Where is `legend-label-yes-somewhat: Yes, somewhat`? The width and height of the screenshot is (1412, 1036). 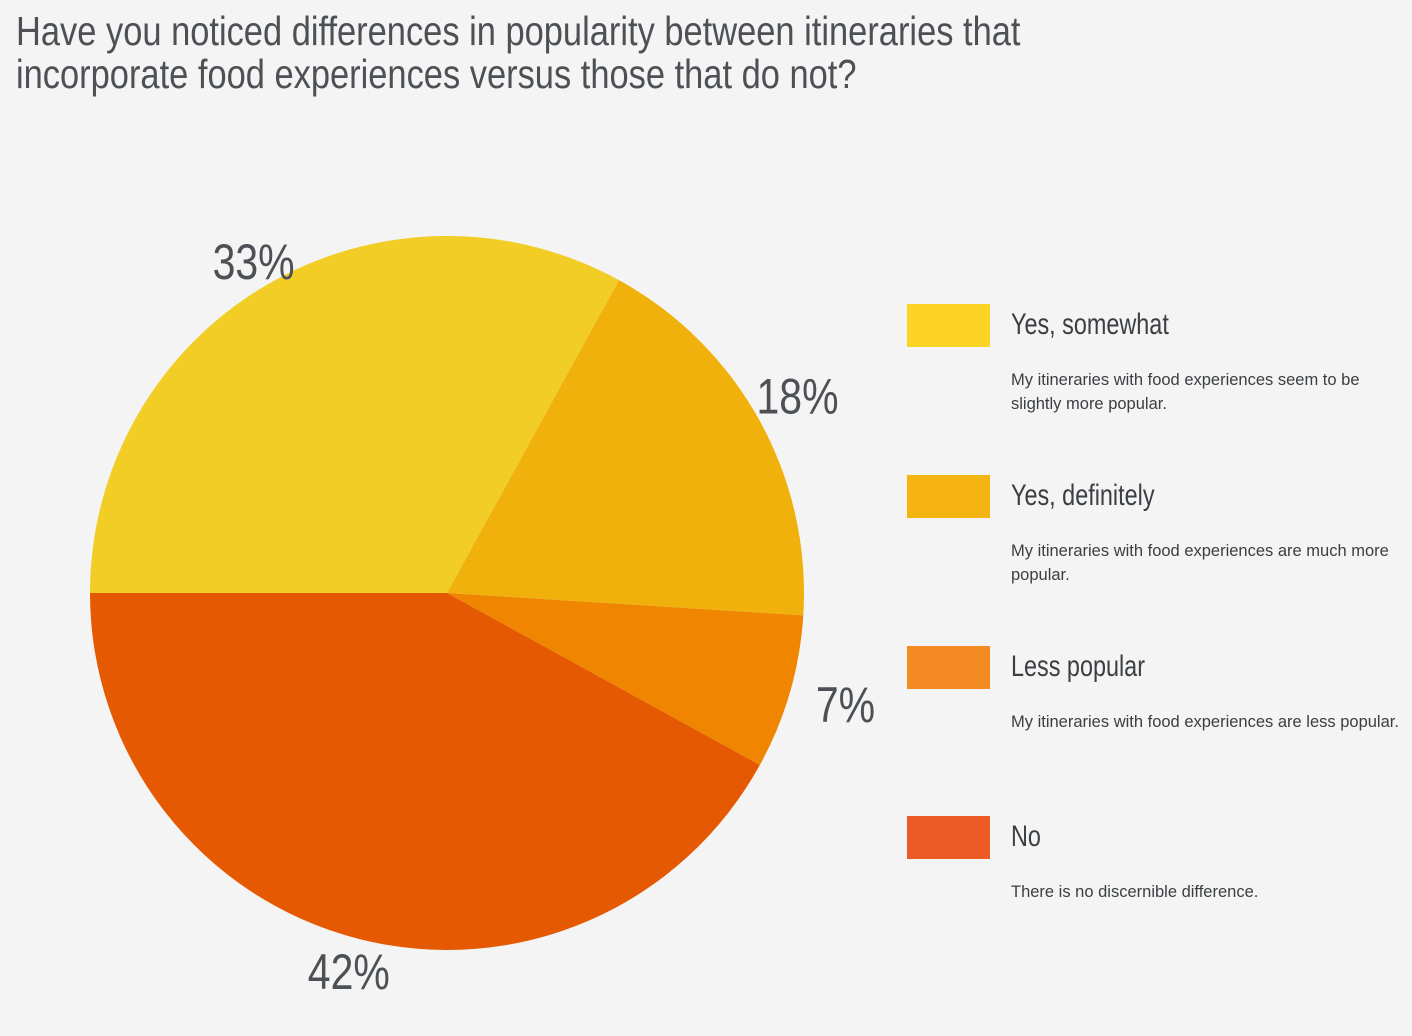
legend-label-yes-somewhat: Yes, somewhat is located at coordinates (1090, 324).